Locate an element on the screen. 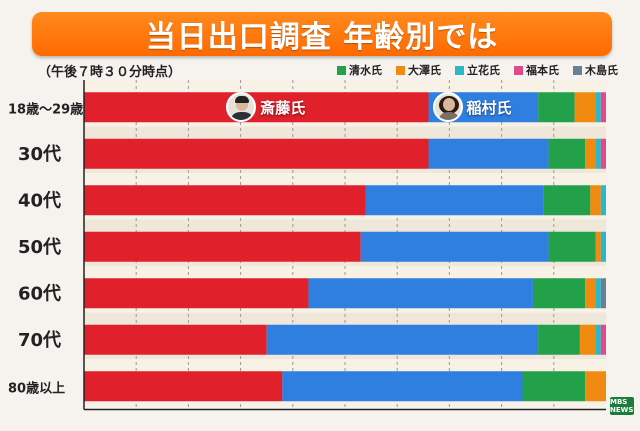 Image resolution: width=640 pixels, height=431 pixels. saito-avatar-icon is located at coordinates (241, 107).